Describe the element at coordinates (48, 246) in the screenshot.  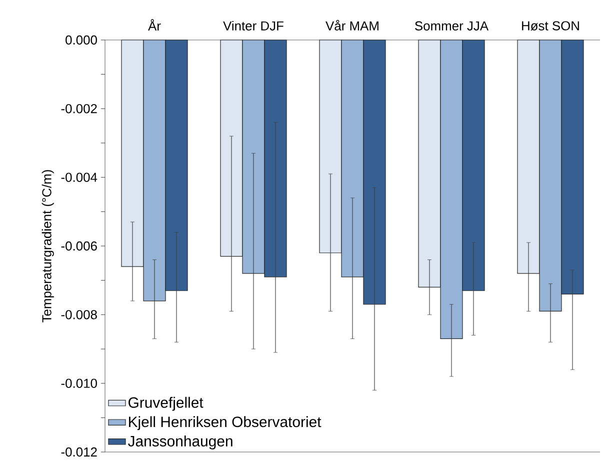
I see `y-axis-title: Temperaturgradient (°C/m)` at that location.